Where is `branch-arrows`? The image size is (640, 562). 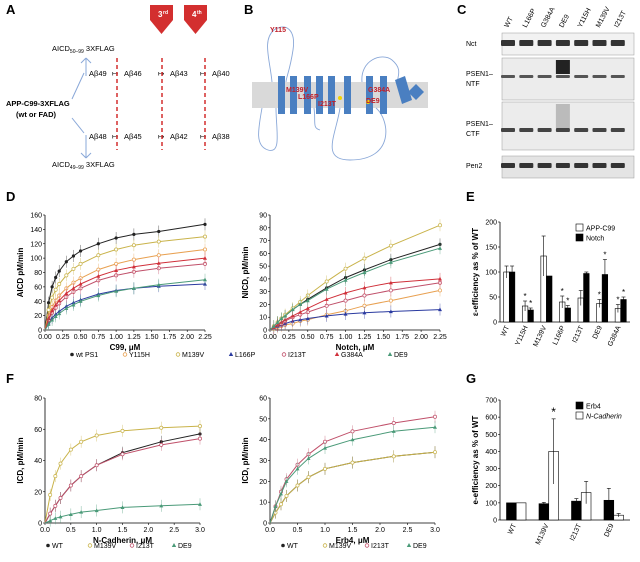 branch-arrows is located at coordinates (81, 108).